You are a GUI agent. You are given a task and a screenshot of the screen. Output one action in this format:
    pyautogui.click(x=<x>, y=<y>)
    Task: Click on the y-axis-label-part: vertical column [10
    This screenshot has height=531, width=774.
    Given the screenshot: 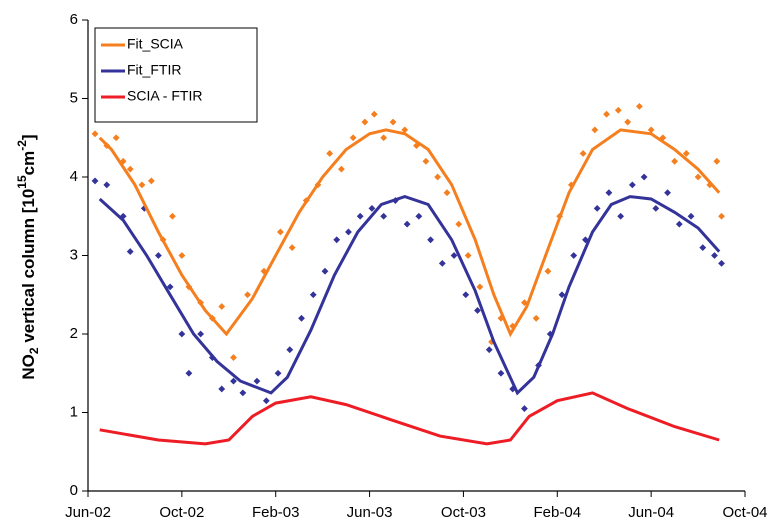 What is the action you would take?
    pyautogui.click(x=28, y=268)
    